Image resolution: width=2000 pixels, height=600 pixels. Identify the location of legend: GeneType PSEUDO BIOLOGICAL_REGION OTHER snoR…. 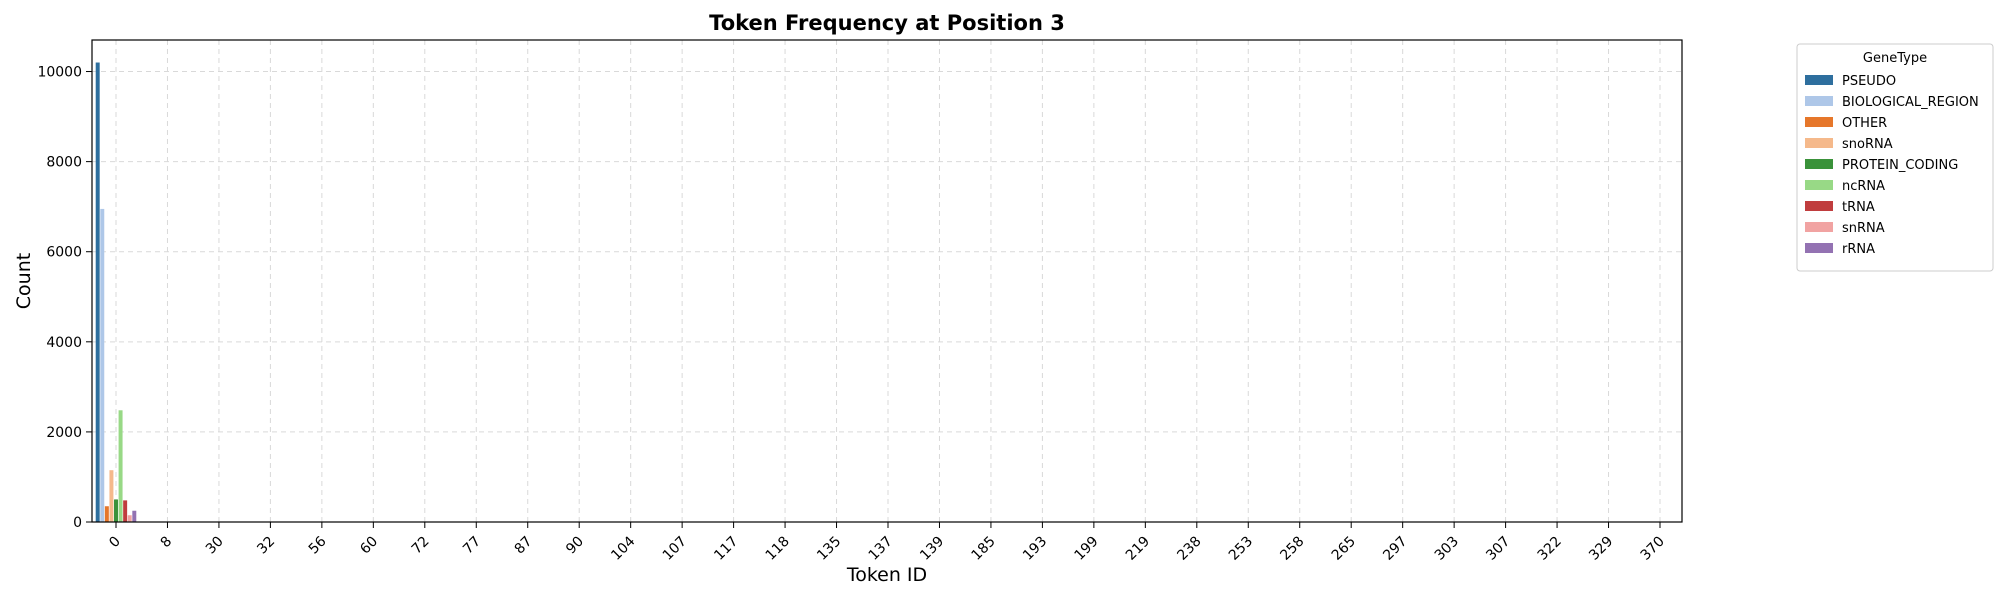
(1895, 157).